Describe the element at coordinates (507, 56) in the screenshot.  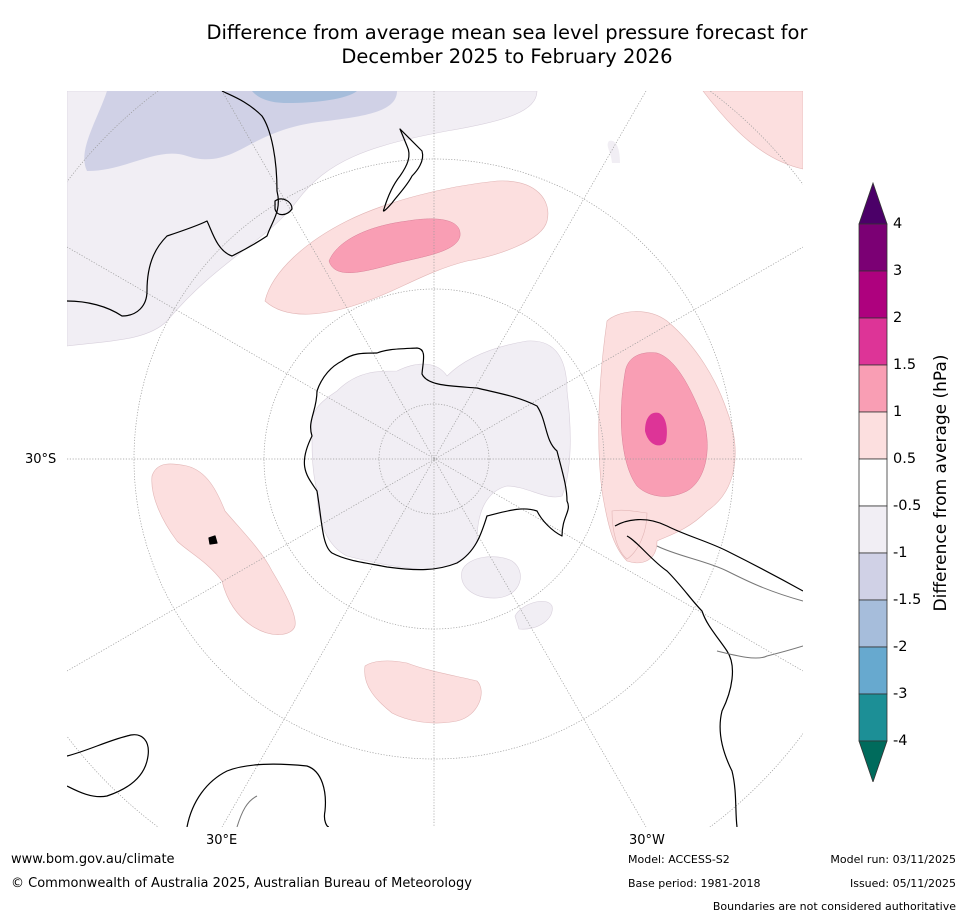
I see `title-line-2: December 2025 to February 2026` at that location.